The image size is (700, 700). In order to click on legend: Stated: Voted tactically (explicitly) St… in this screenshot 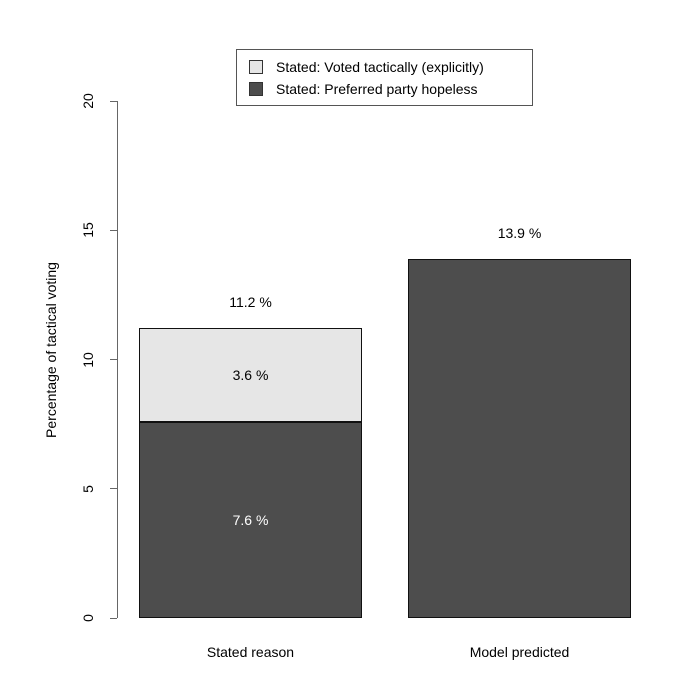, I will do `click(384, 77)`.